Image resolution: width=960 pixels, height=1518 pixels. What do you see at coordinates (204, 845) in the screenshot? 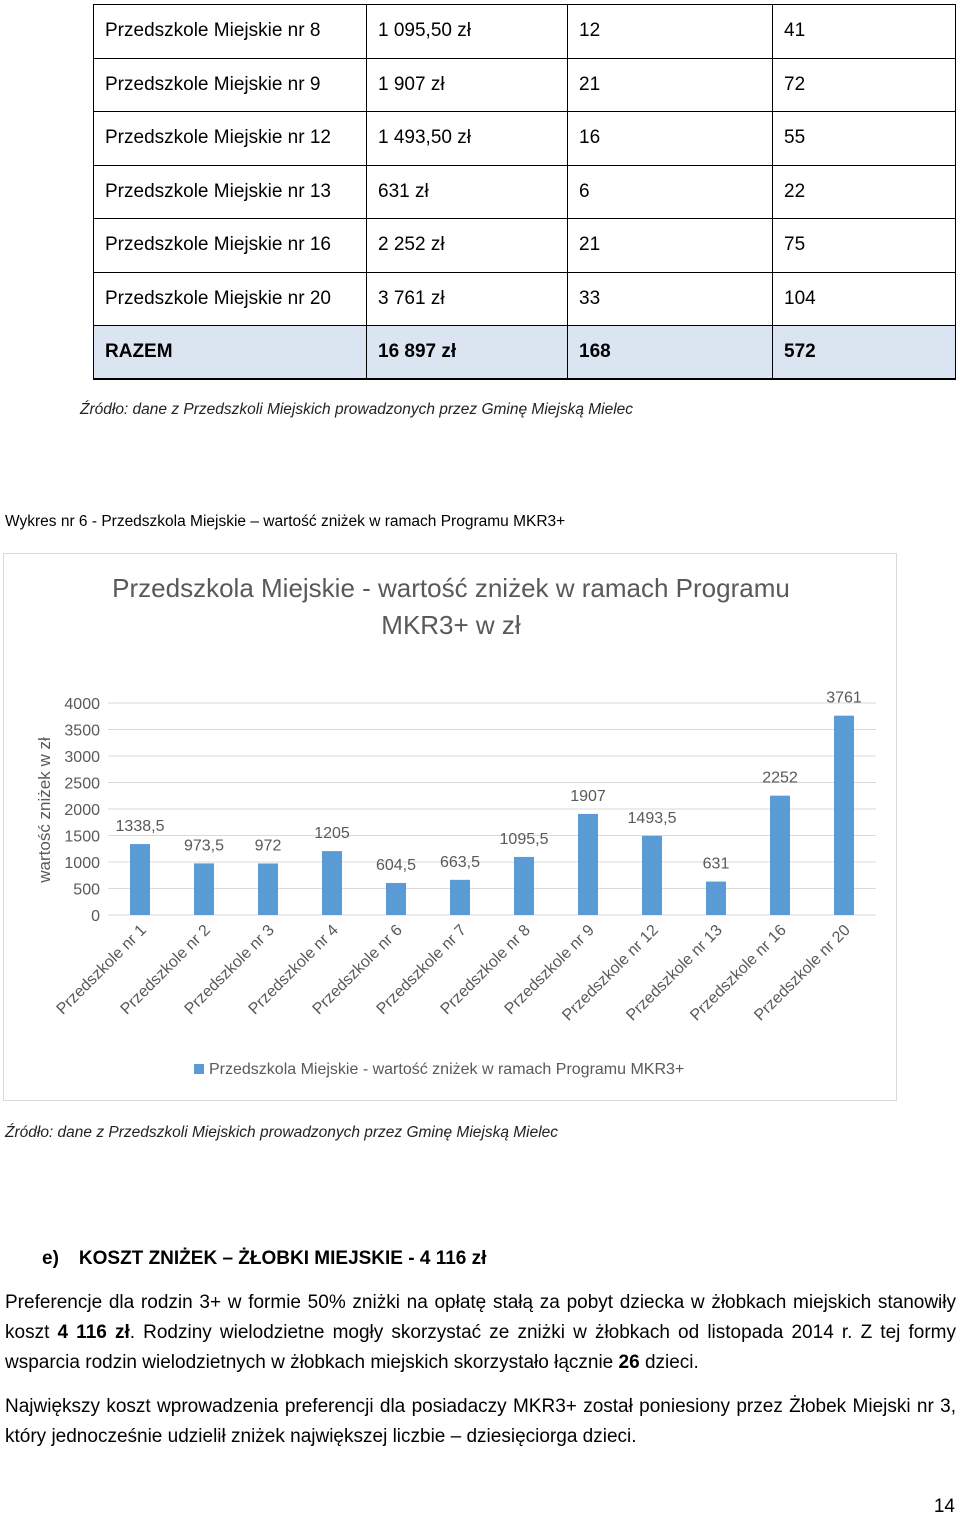
I see `bar-data-label: 973,5` at bounding box center [204, 845].